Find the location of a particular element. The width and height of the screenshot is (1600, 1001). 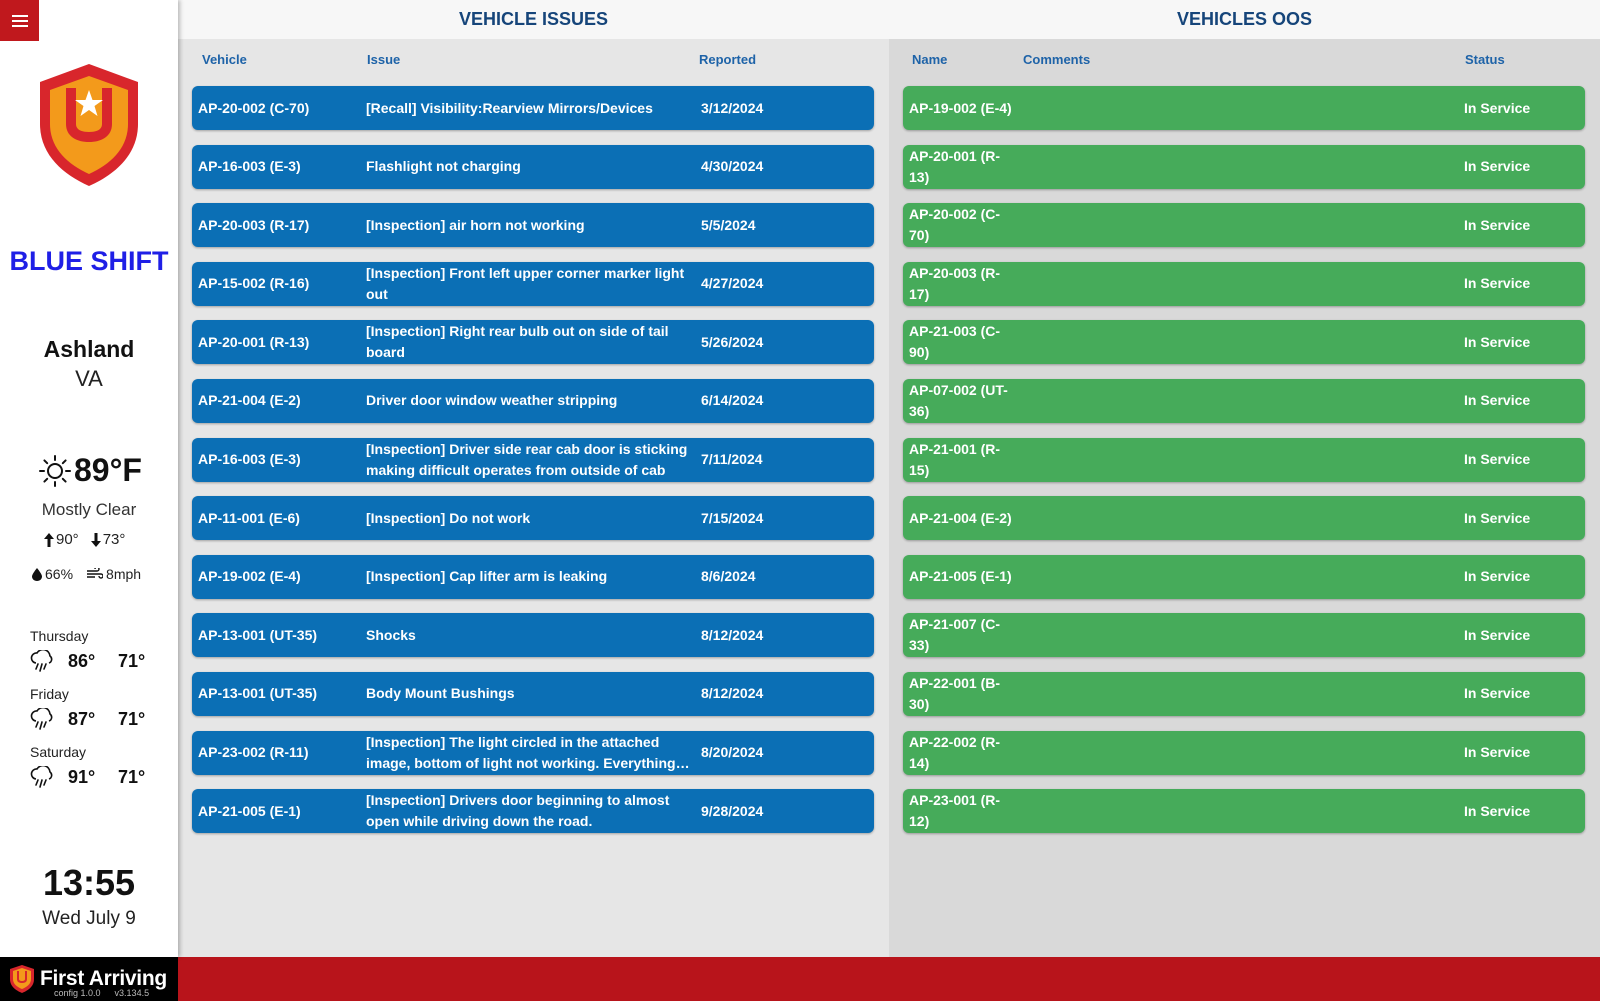

issue-text: Shocks is located at coordinates (391, 634).